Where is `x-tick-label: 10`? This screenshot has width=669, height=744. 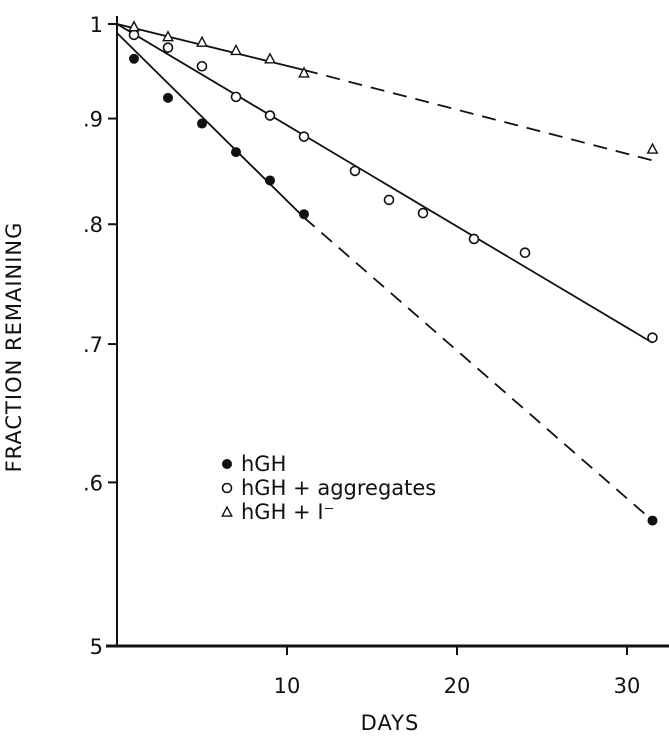
x-tick-label: 10 is located at coordinates (287, 686).